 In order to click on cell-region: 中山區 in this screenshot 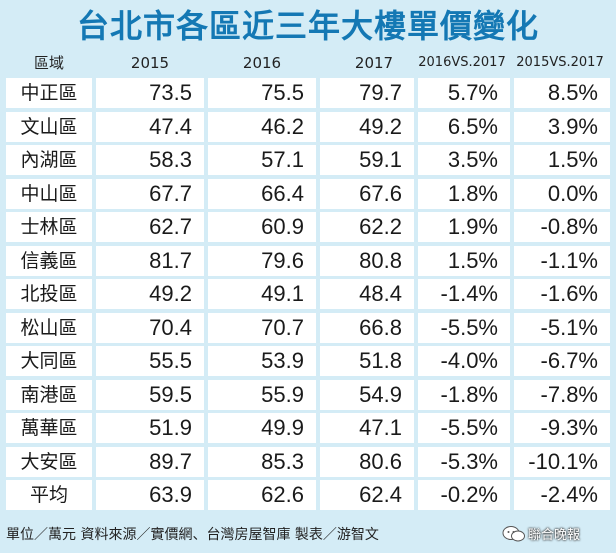, I will do `click(49, 193)`.